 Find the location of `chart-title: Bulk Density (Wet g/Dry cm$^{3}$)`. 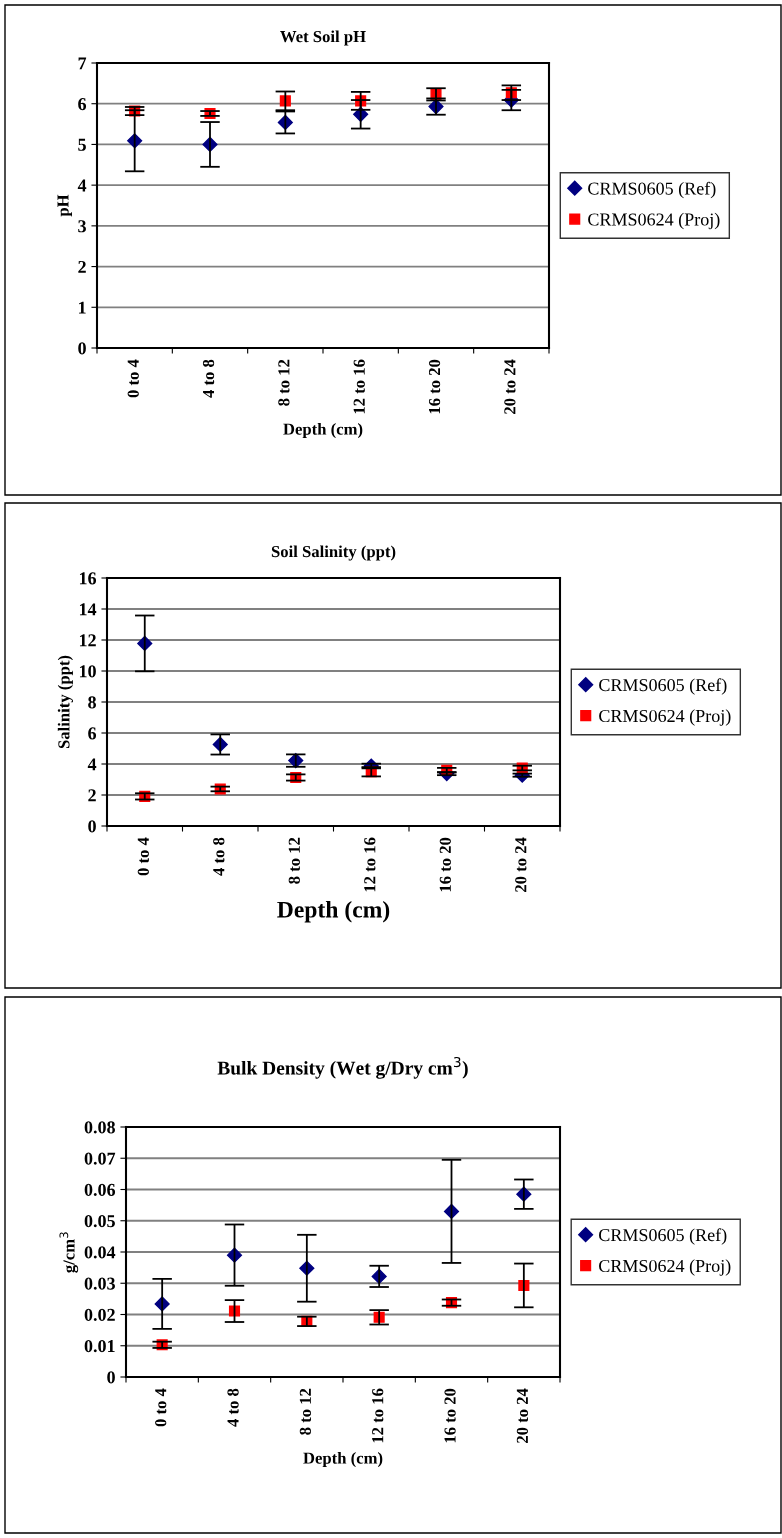

chart-title: Bulk Density (Wet g/Dry cm$^{3}$) is located at coordinates (342, 1067).